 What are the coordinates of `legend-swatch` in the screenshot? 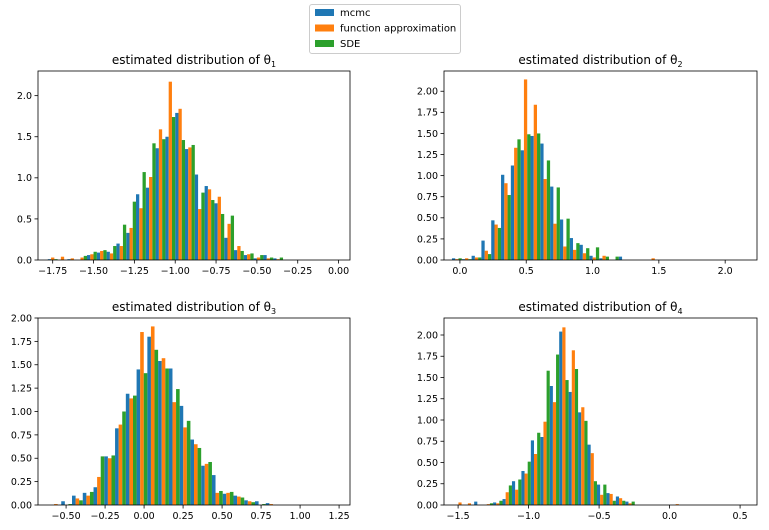 It's located at (324, 28).